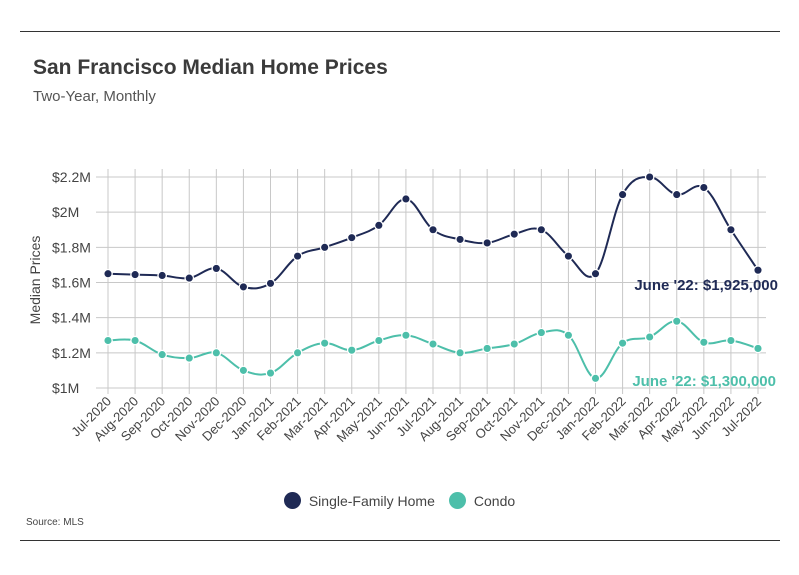  Describe the element at coordinates (371, 500) in the screenshot. I see `legend-label-single-family: Single-Family Home` at that location.